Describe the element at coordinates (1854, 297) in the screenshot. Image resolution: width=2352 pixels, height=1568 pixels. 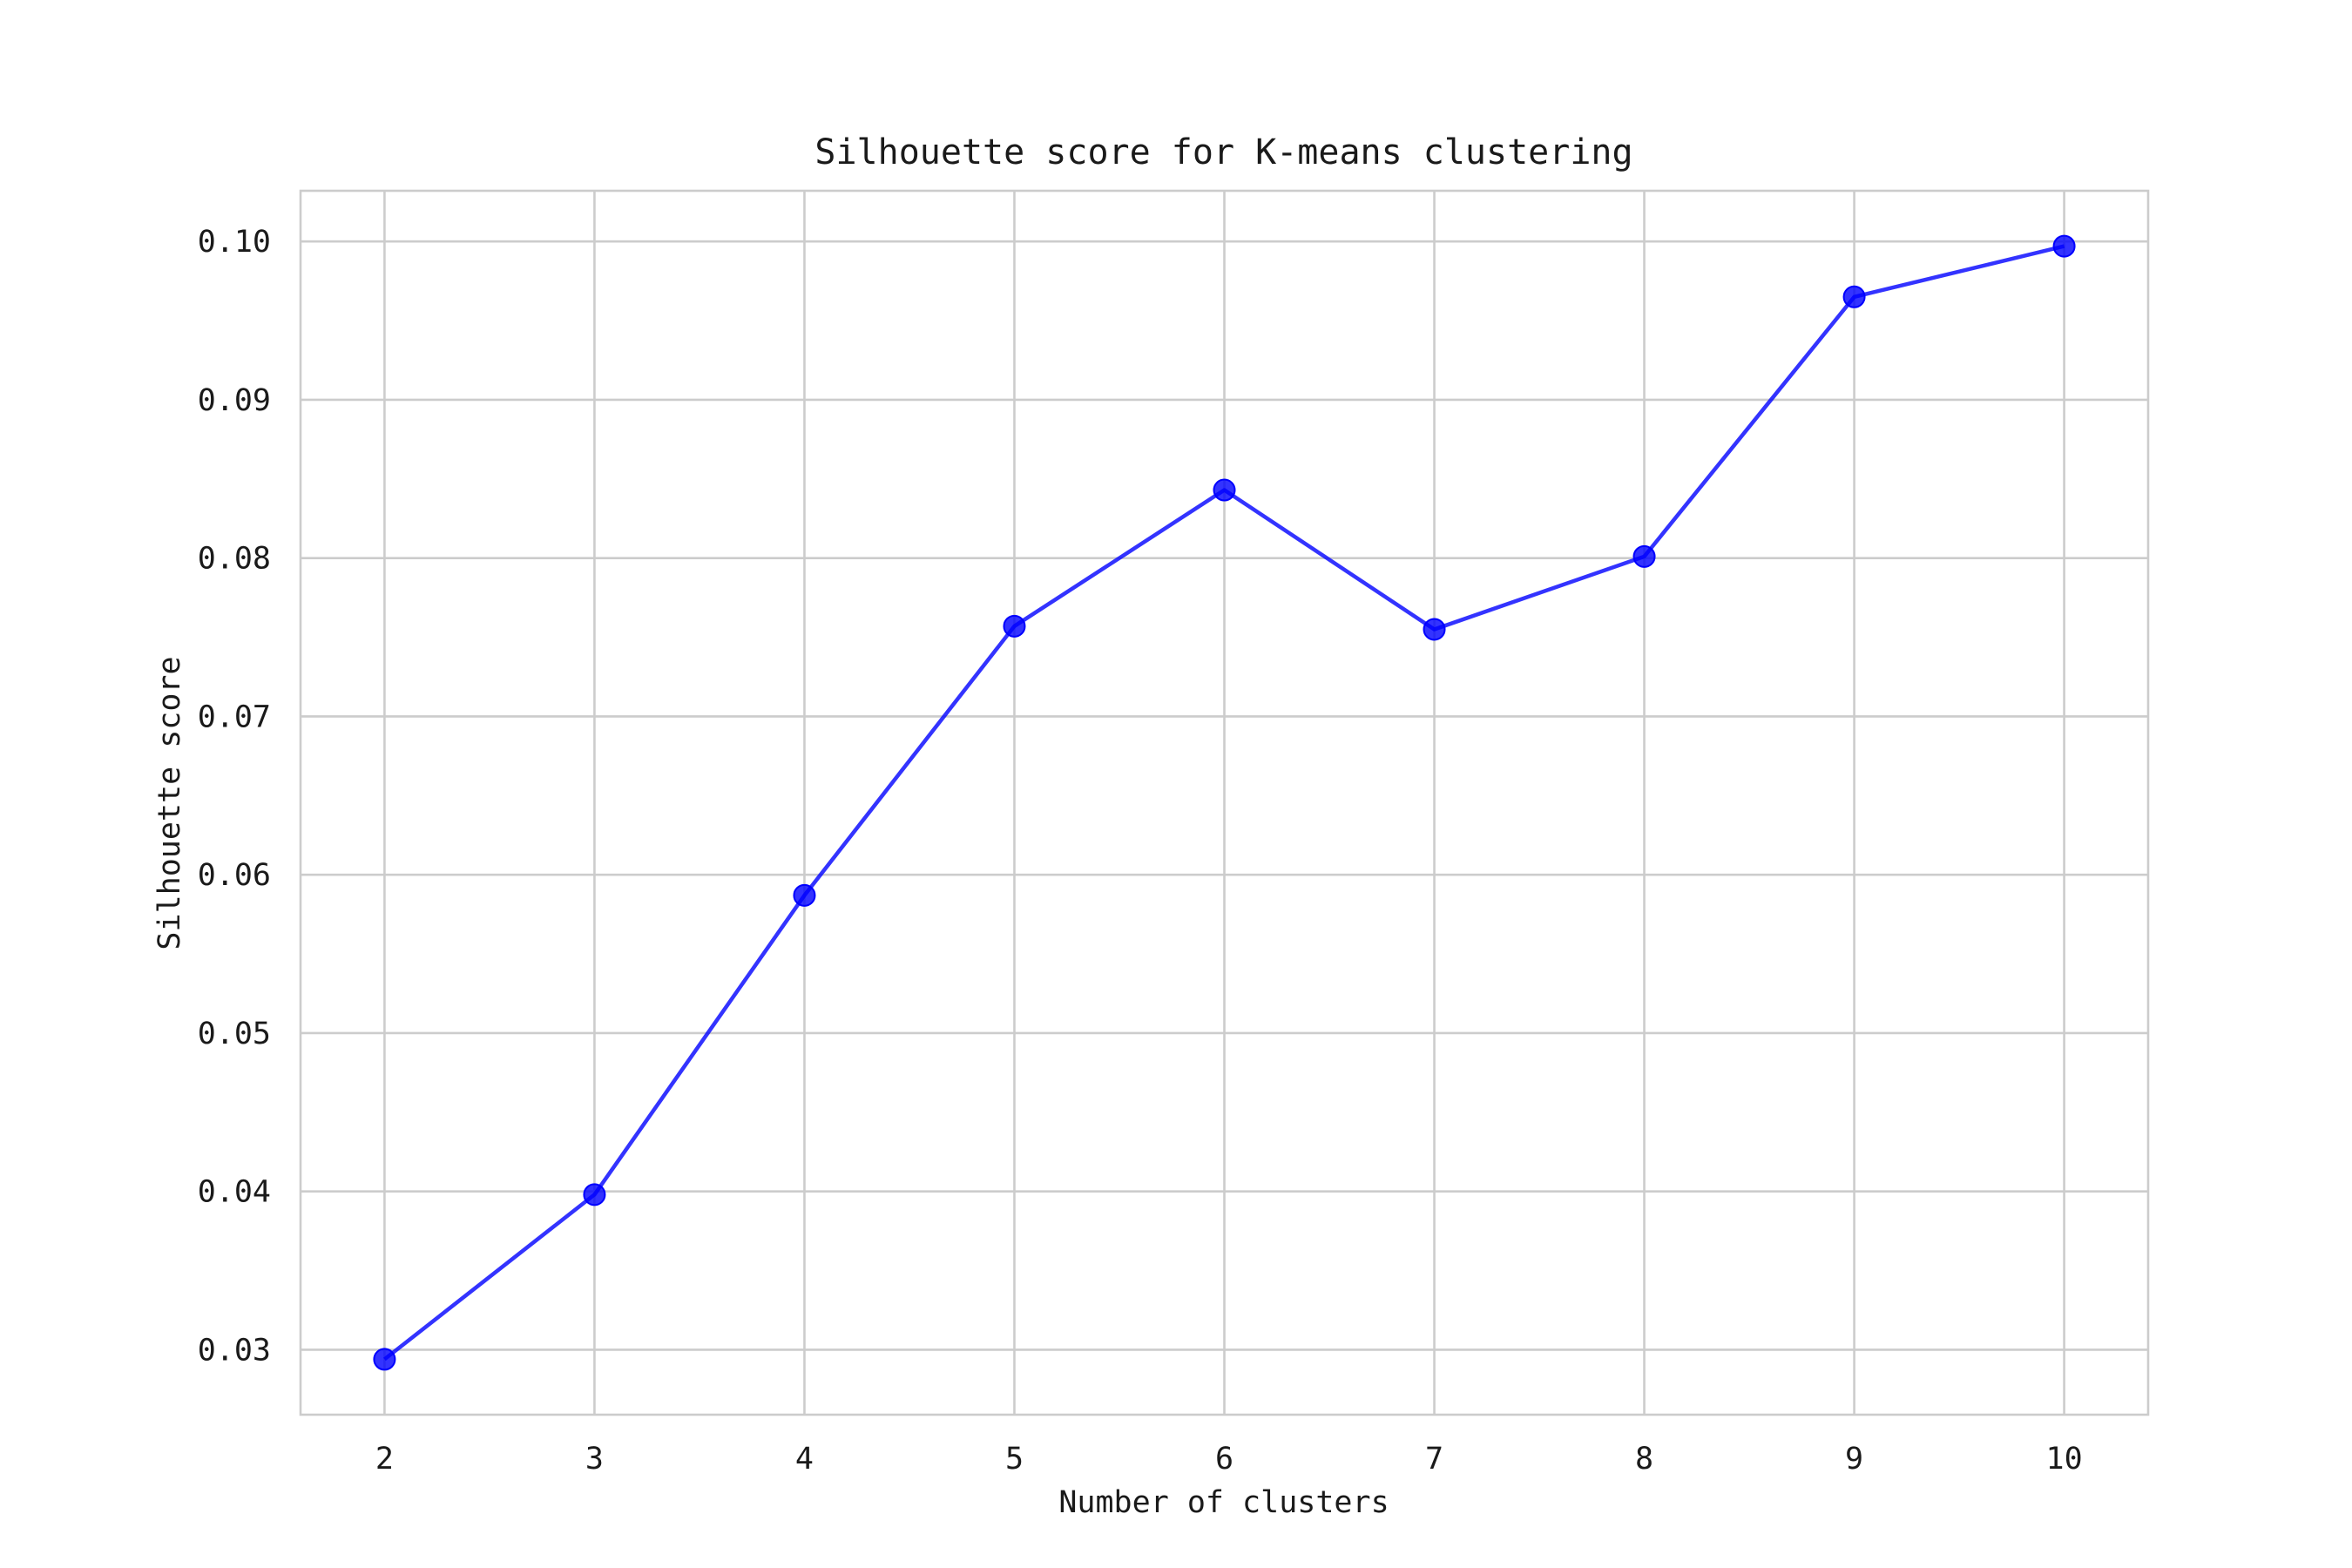
I see `data-point-k9` at that location.